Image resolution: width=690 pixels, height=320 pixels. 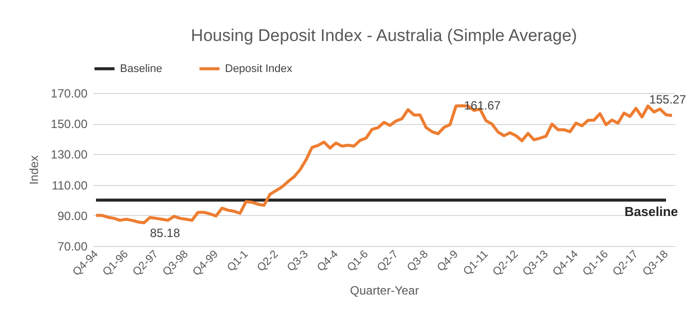 I want to click on data-label: 85.18, so click(x=165, y=233).